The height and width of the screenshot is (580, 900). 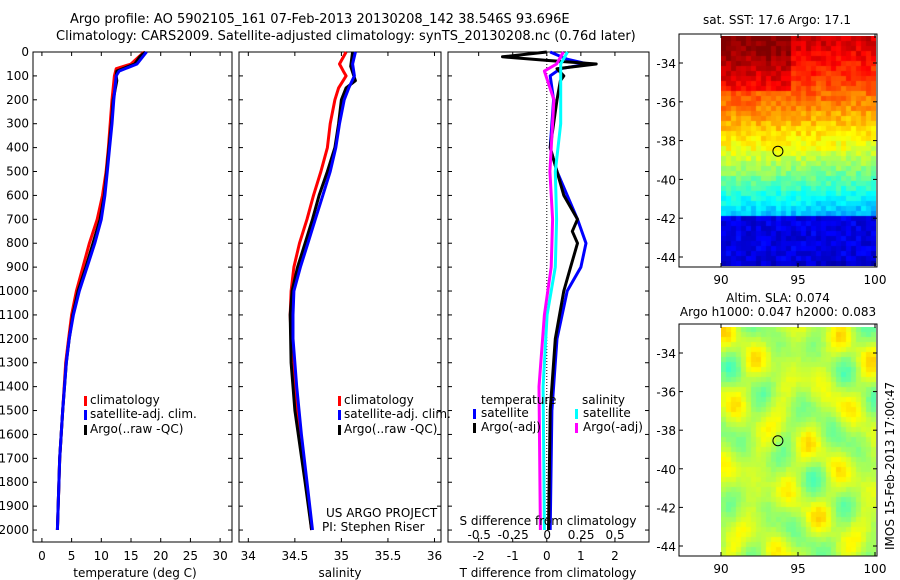 I want to click on y-tick-label: 0, so click(x=25, y=52).